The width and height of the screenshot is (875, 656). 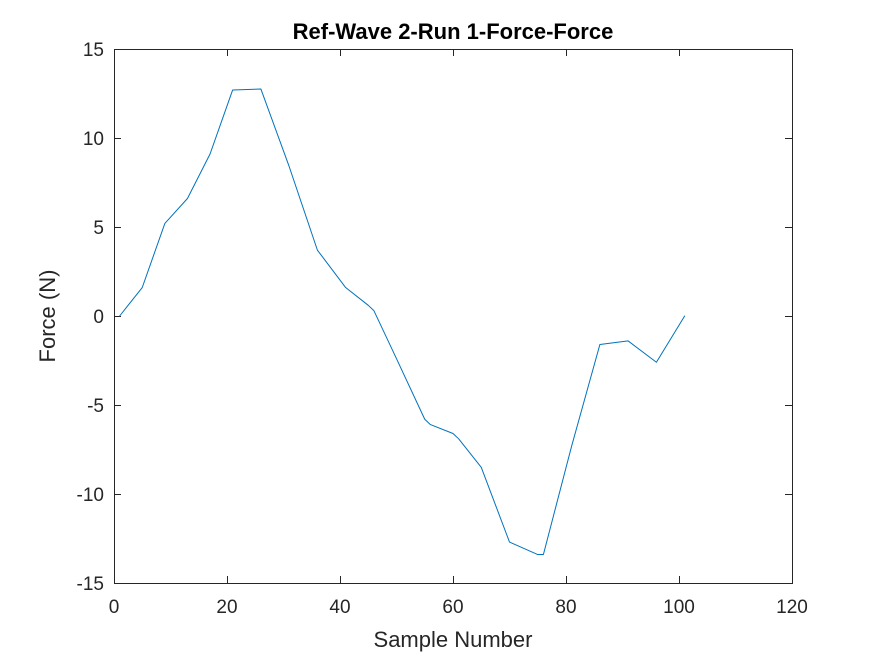 What do you see at coordinates (339, 607) in the screenshot?
I see `x-tick-label: 40` at bounding box center [339, 607].